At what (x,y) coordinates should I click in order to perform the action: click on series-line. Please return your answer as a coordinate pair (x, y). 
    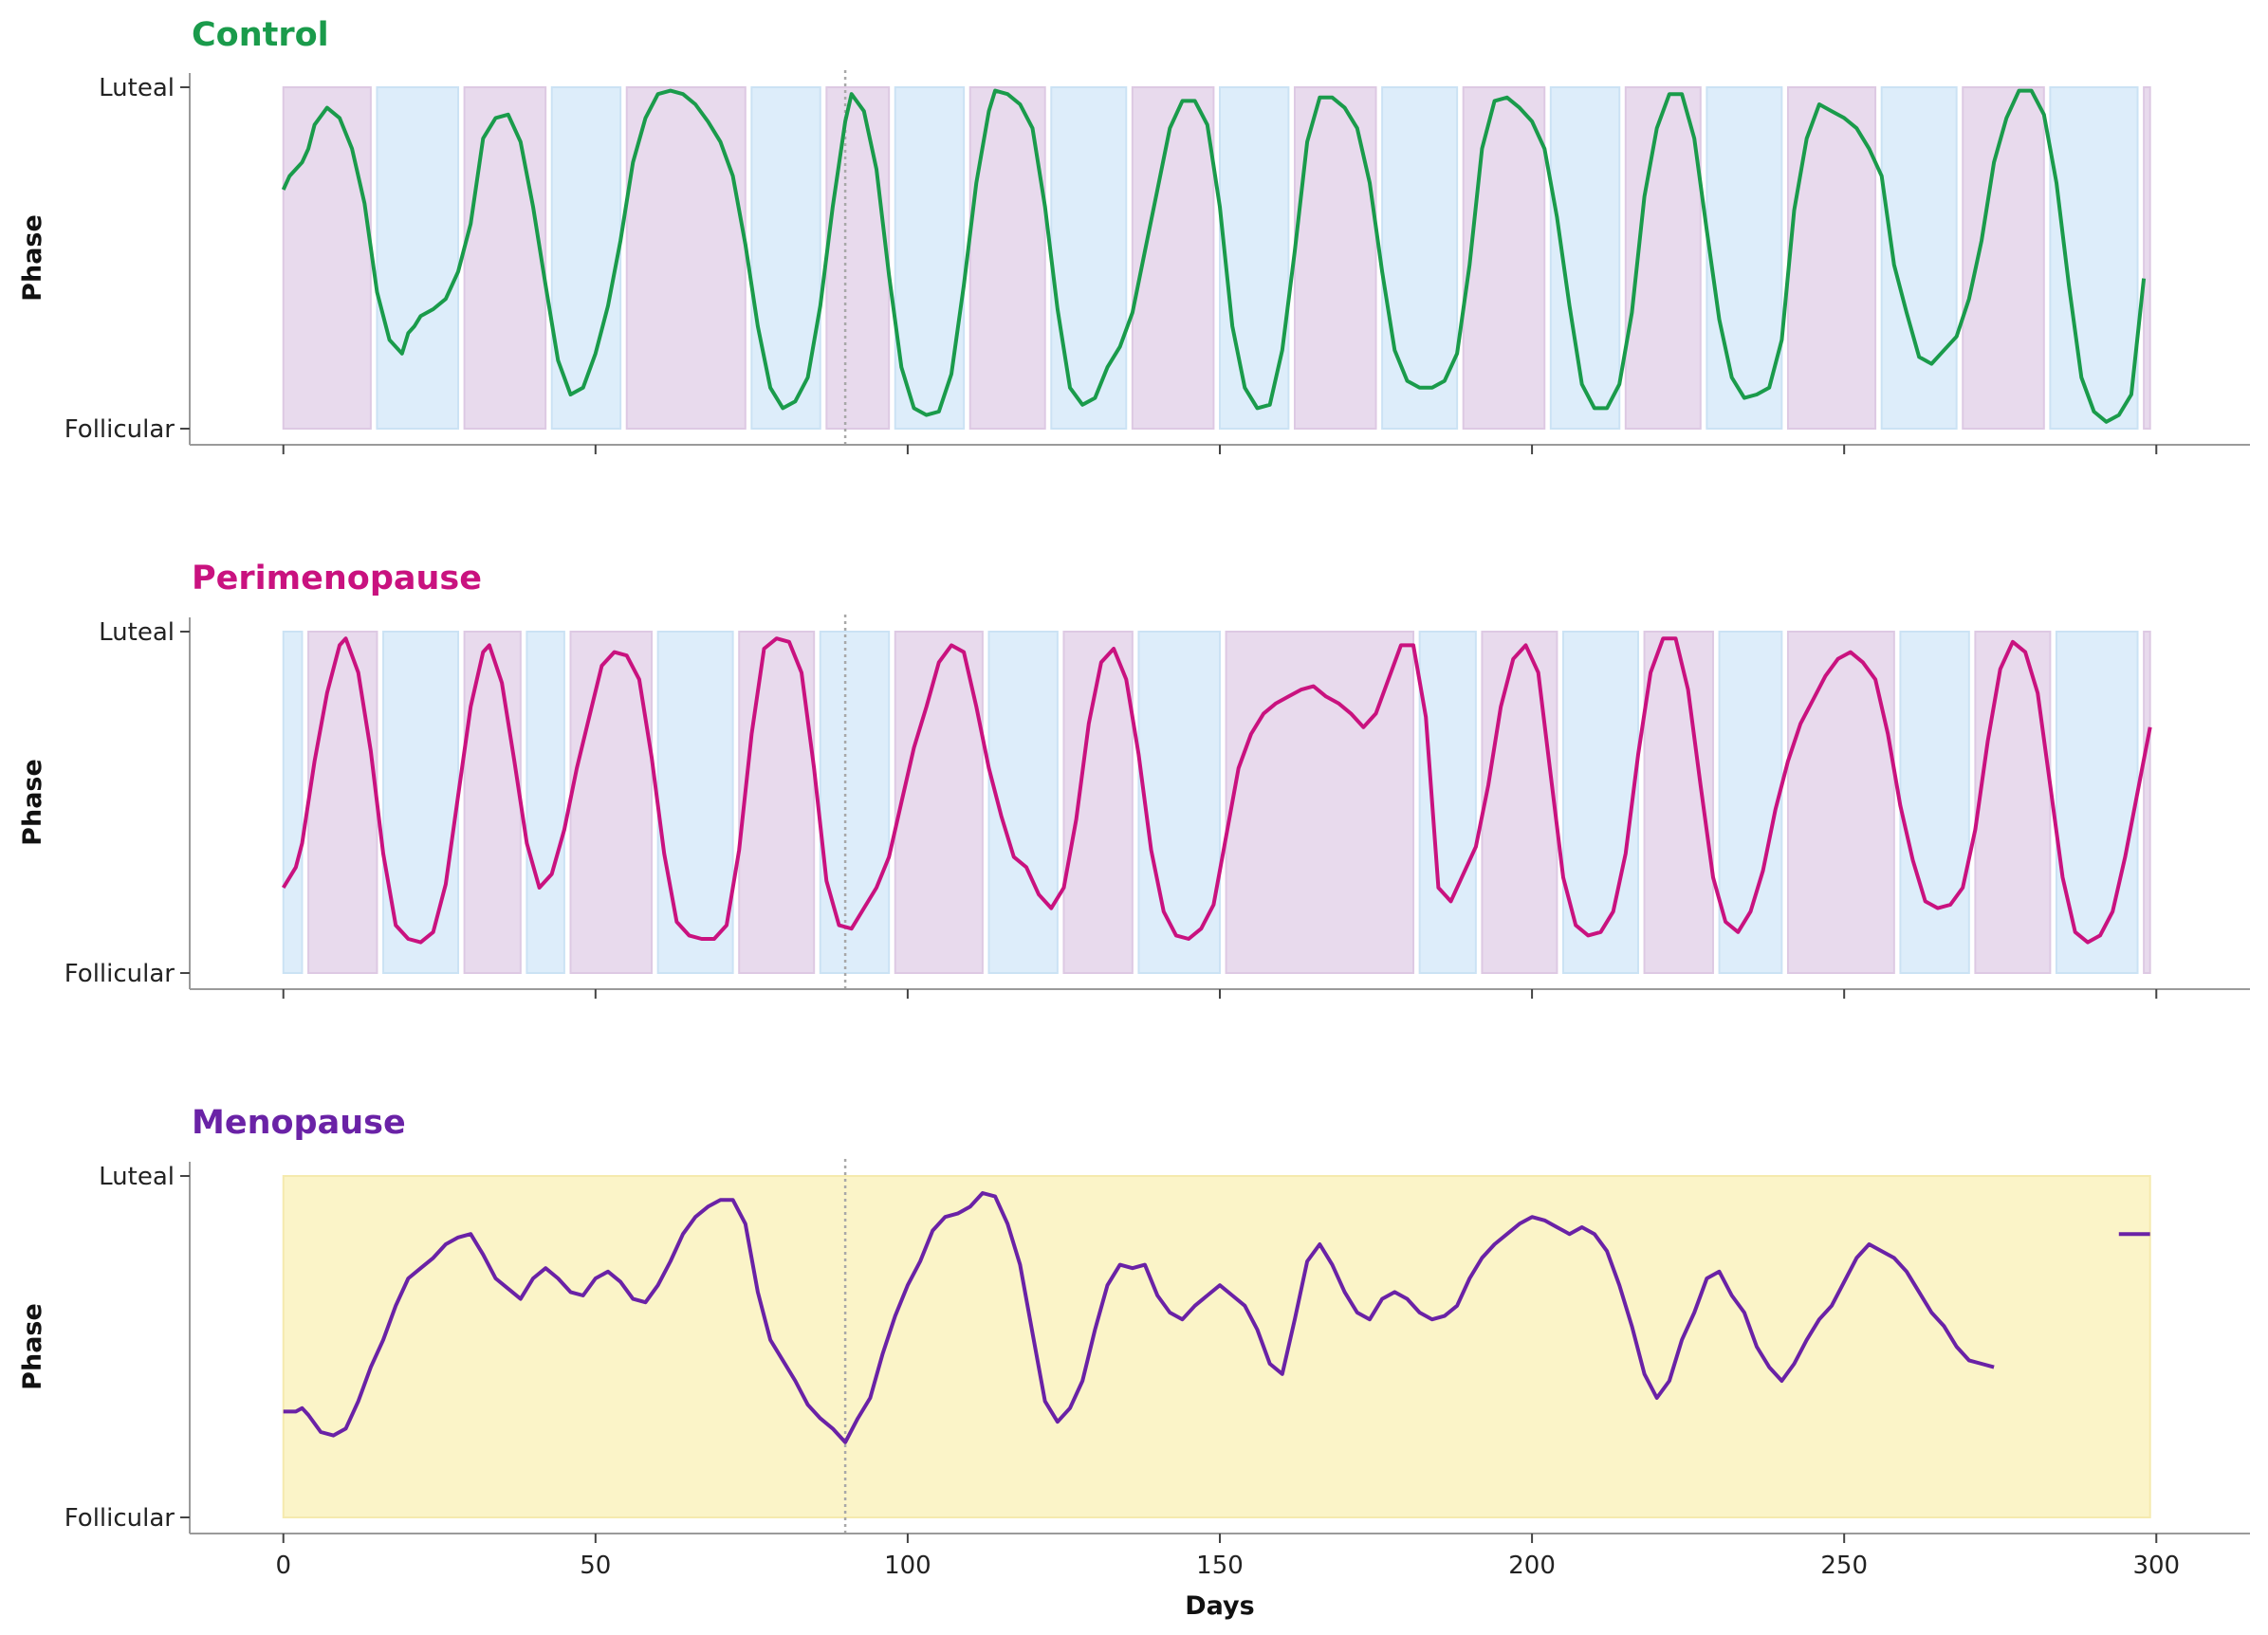
    Looking at the image, I should click on (1139, 1317).